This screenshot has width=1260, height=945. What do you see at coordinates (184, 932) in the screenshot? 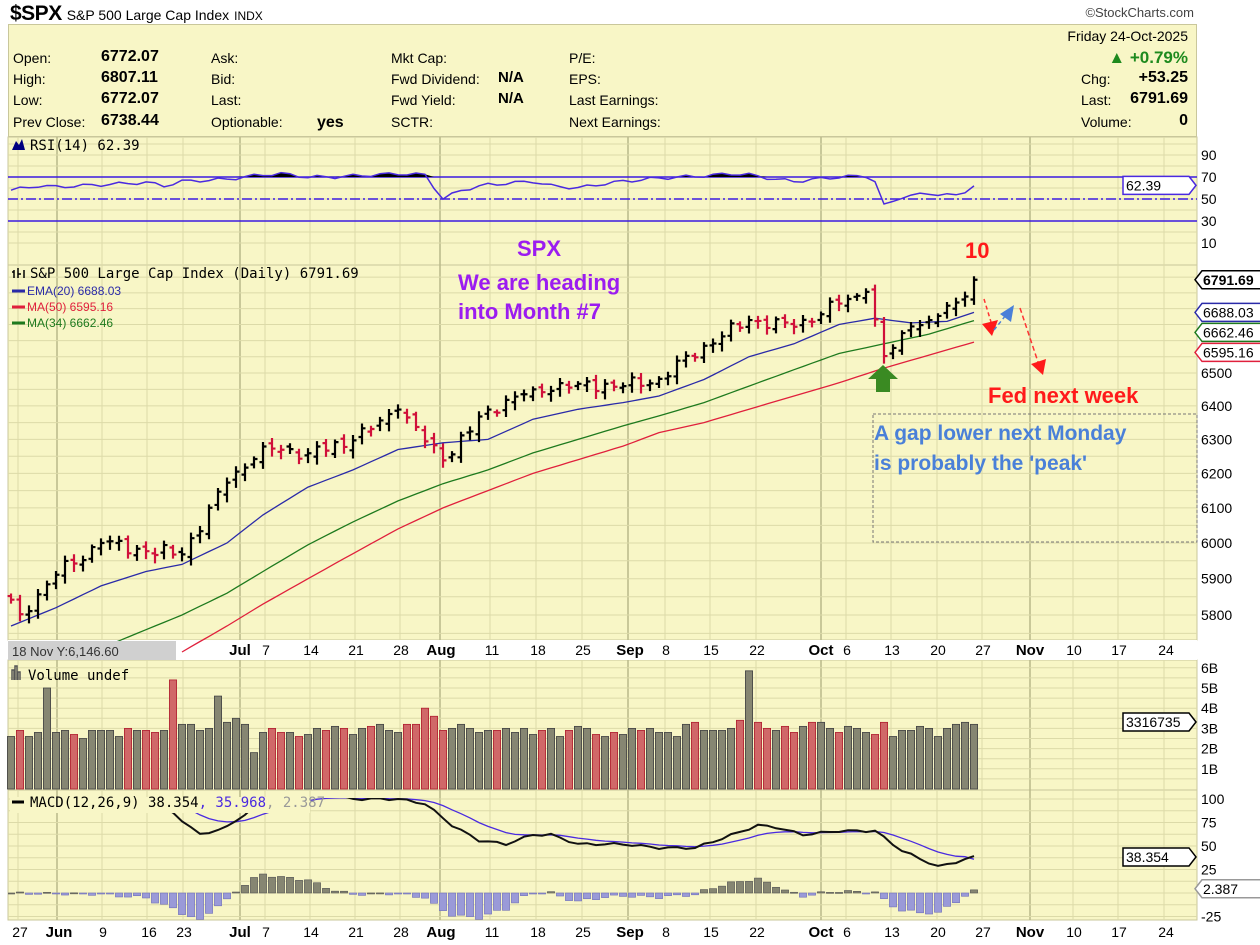
I see `date-tick-label: 23` at bounding box center [184, 932].